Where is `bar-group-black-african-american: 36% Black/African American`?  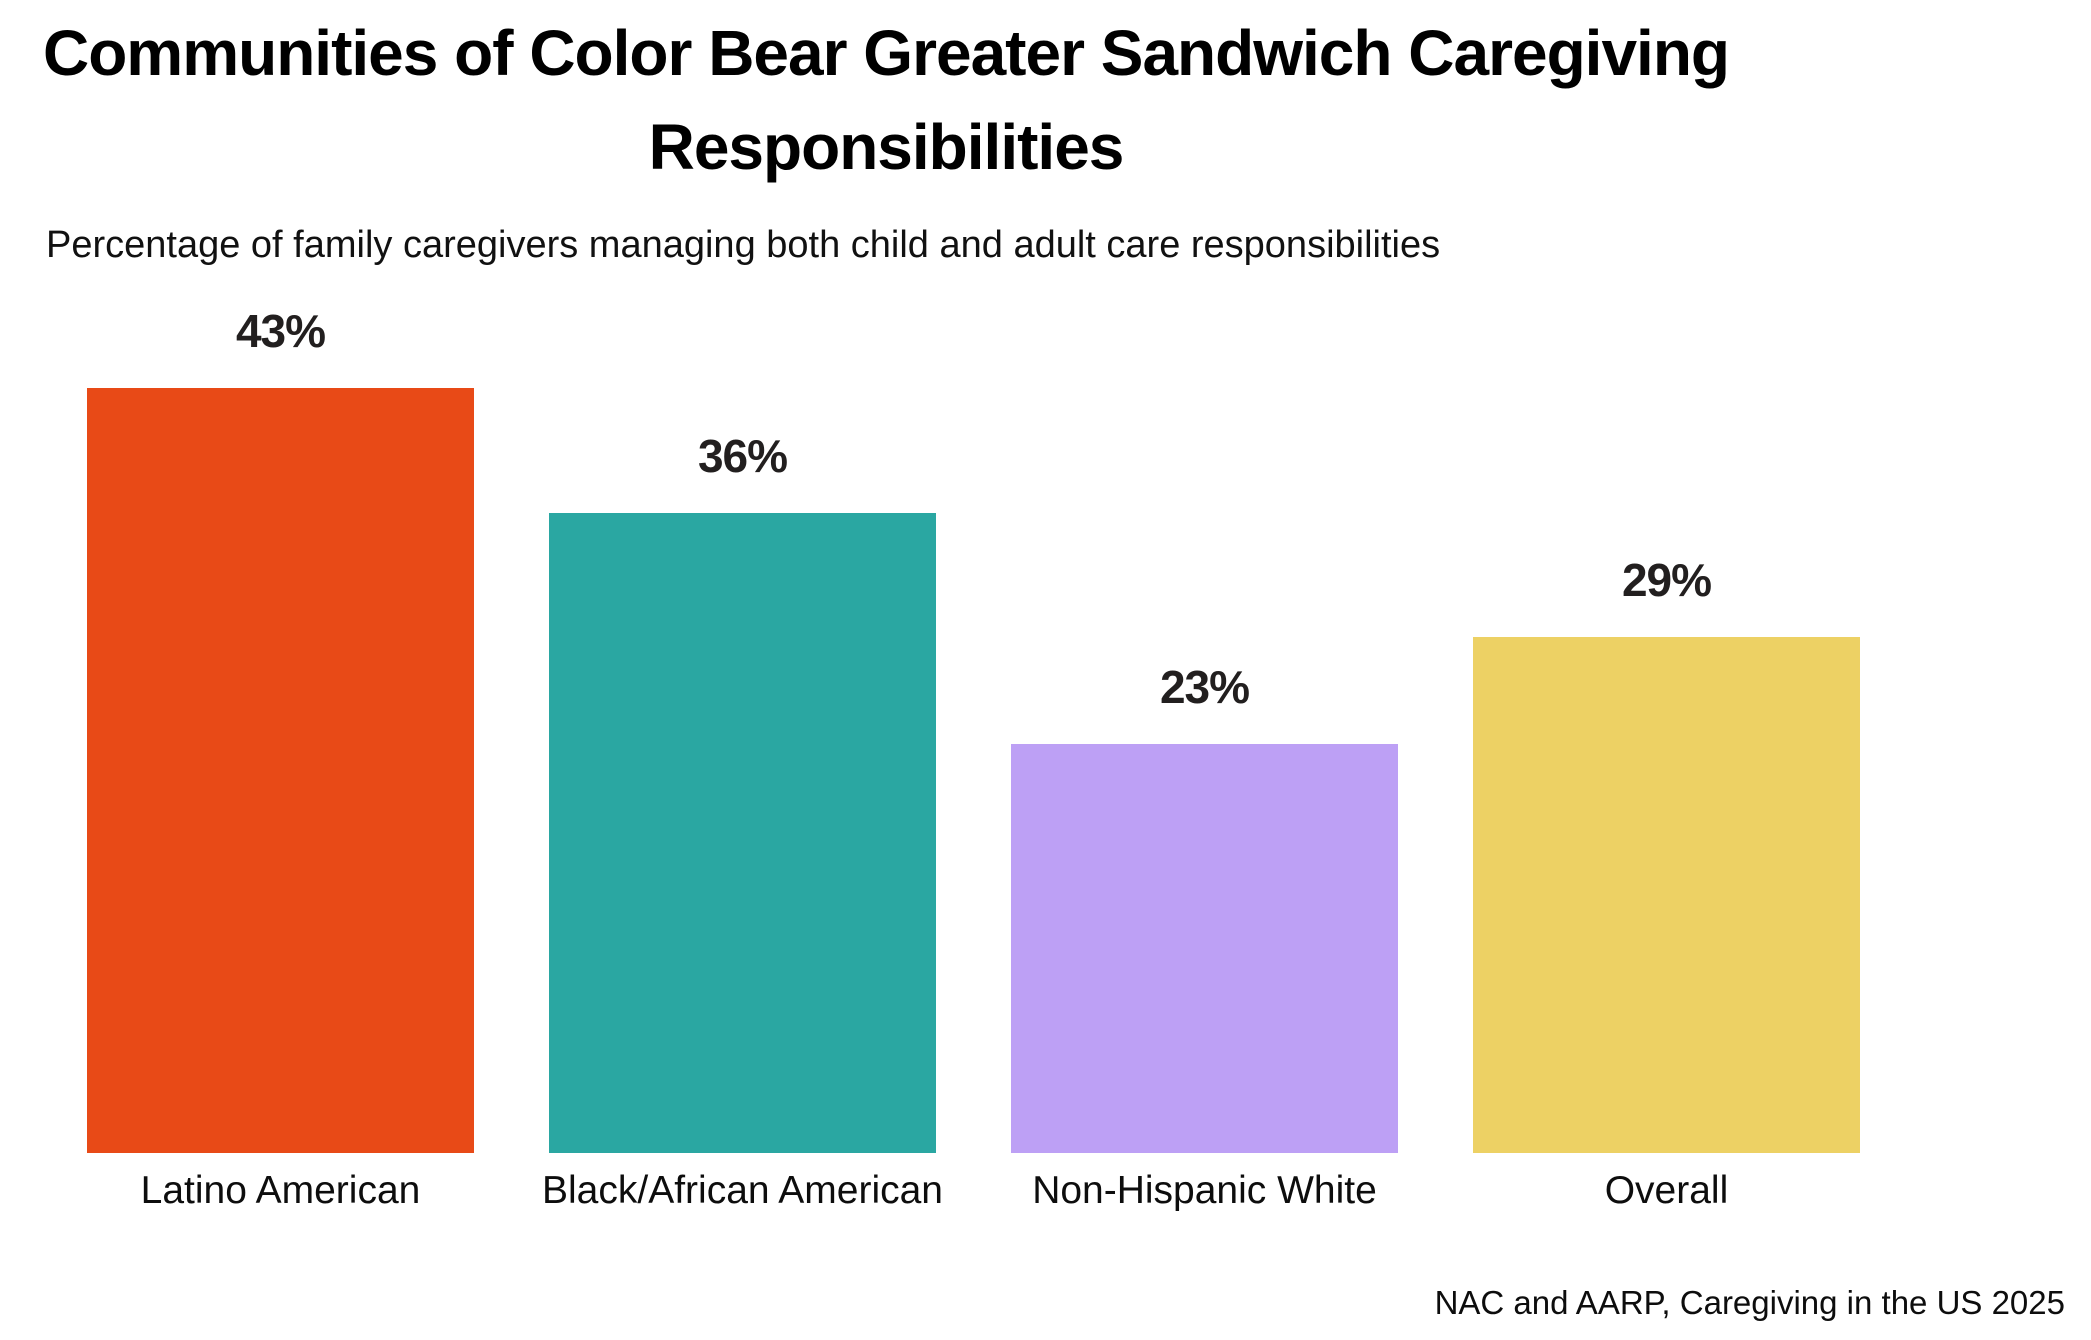 bar-group-black-african-american: 36% Black/African American is located at coordinates (742, 821).